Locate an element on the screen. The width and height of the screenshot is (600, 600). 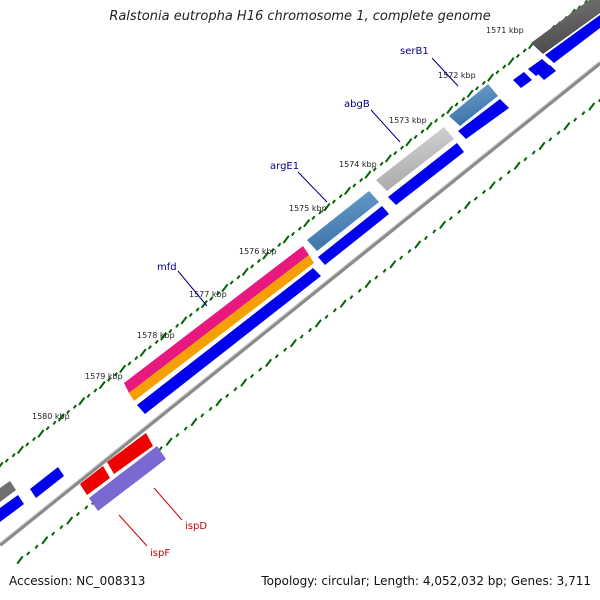
gene-label-argE1: argE1 is located at coordinates (284, 166).